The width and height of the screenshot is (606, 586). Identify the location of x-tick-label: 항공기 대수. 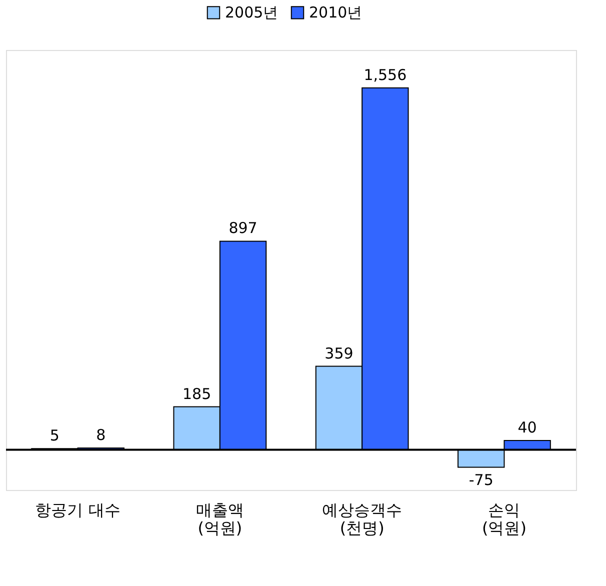
(77, 510).